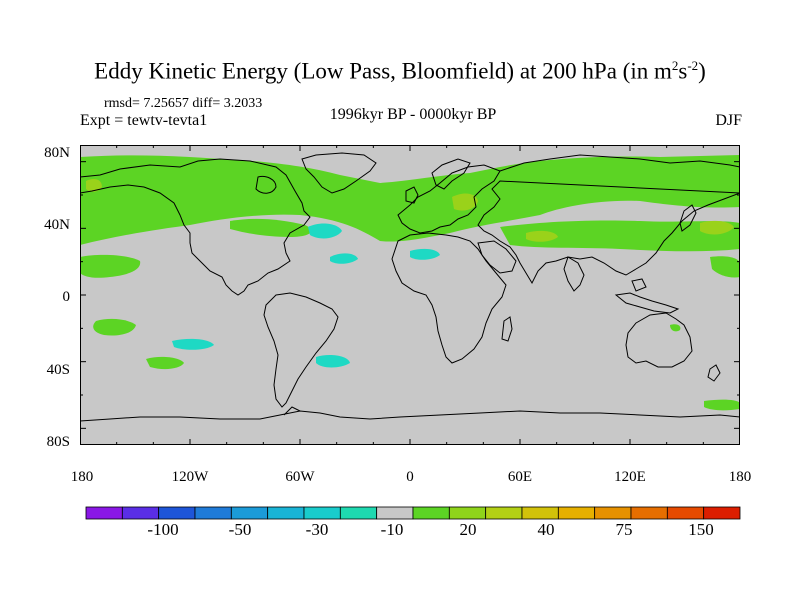 This screenshot has height=600, width=800. Describe the element at coordinates (193, 344) in the screenshot. I see `negative-patch-south-pacific` at that location.